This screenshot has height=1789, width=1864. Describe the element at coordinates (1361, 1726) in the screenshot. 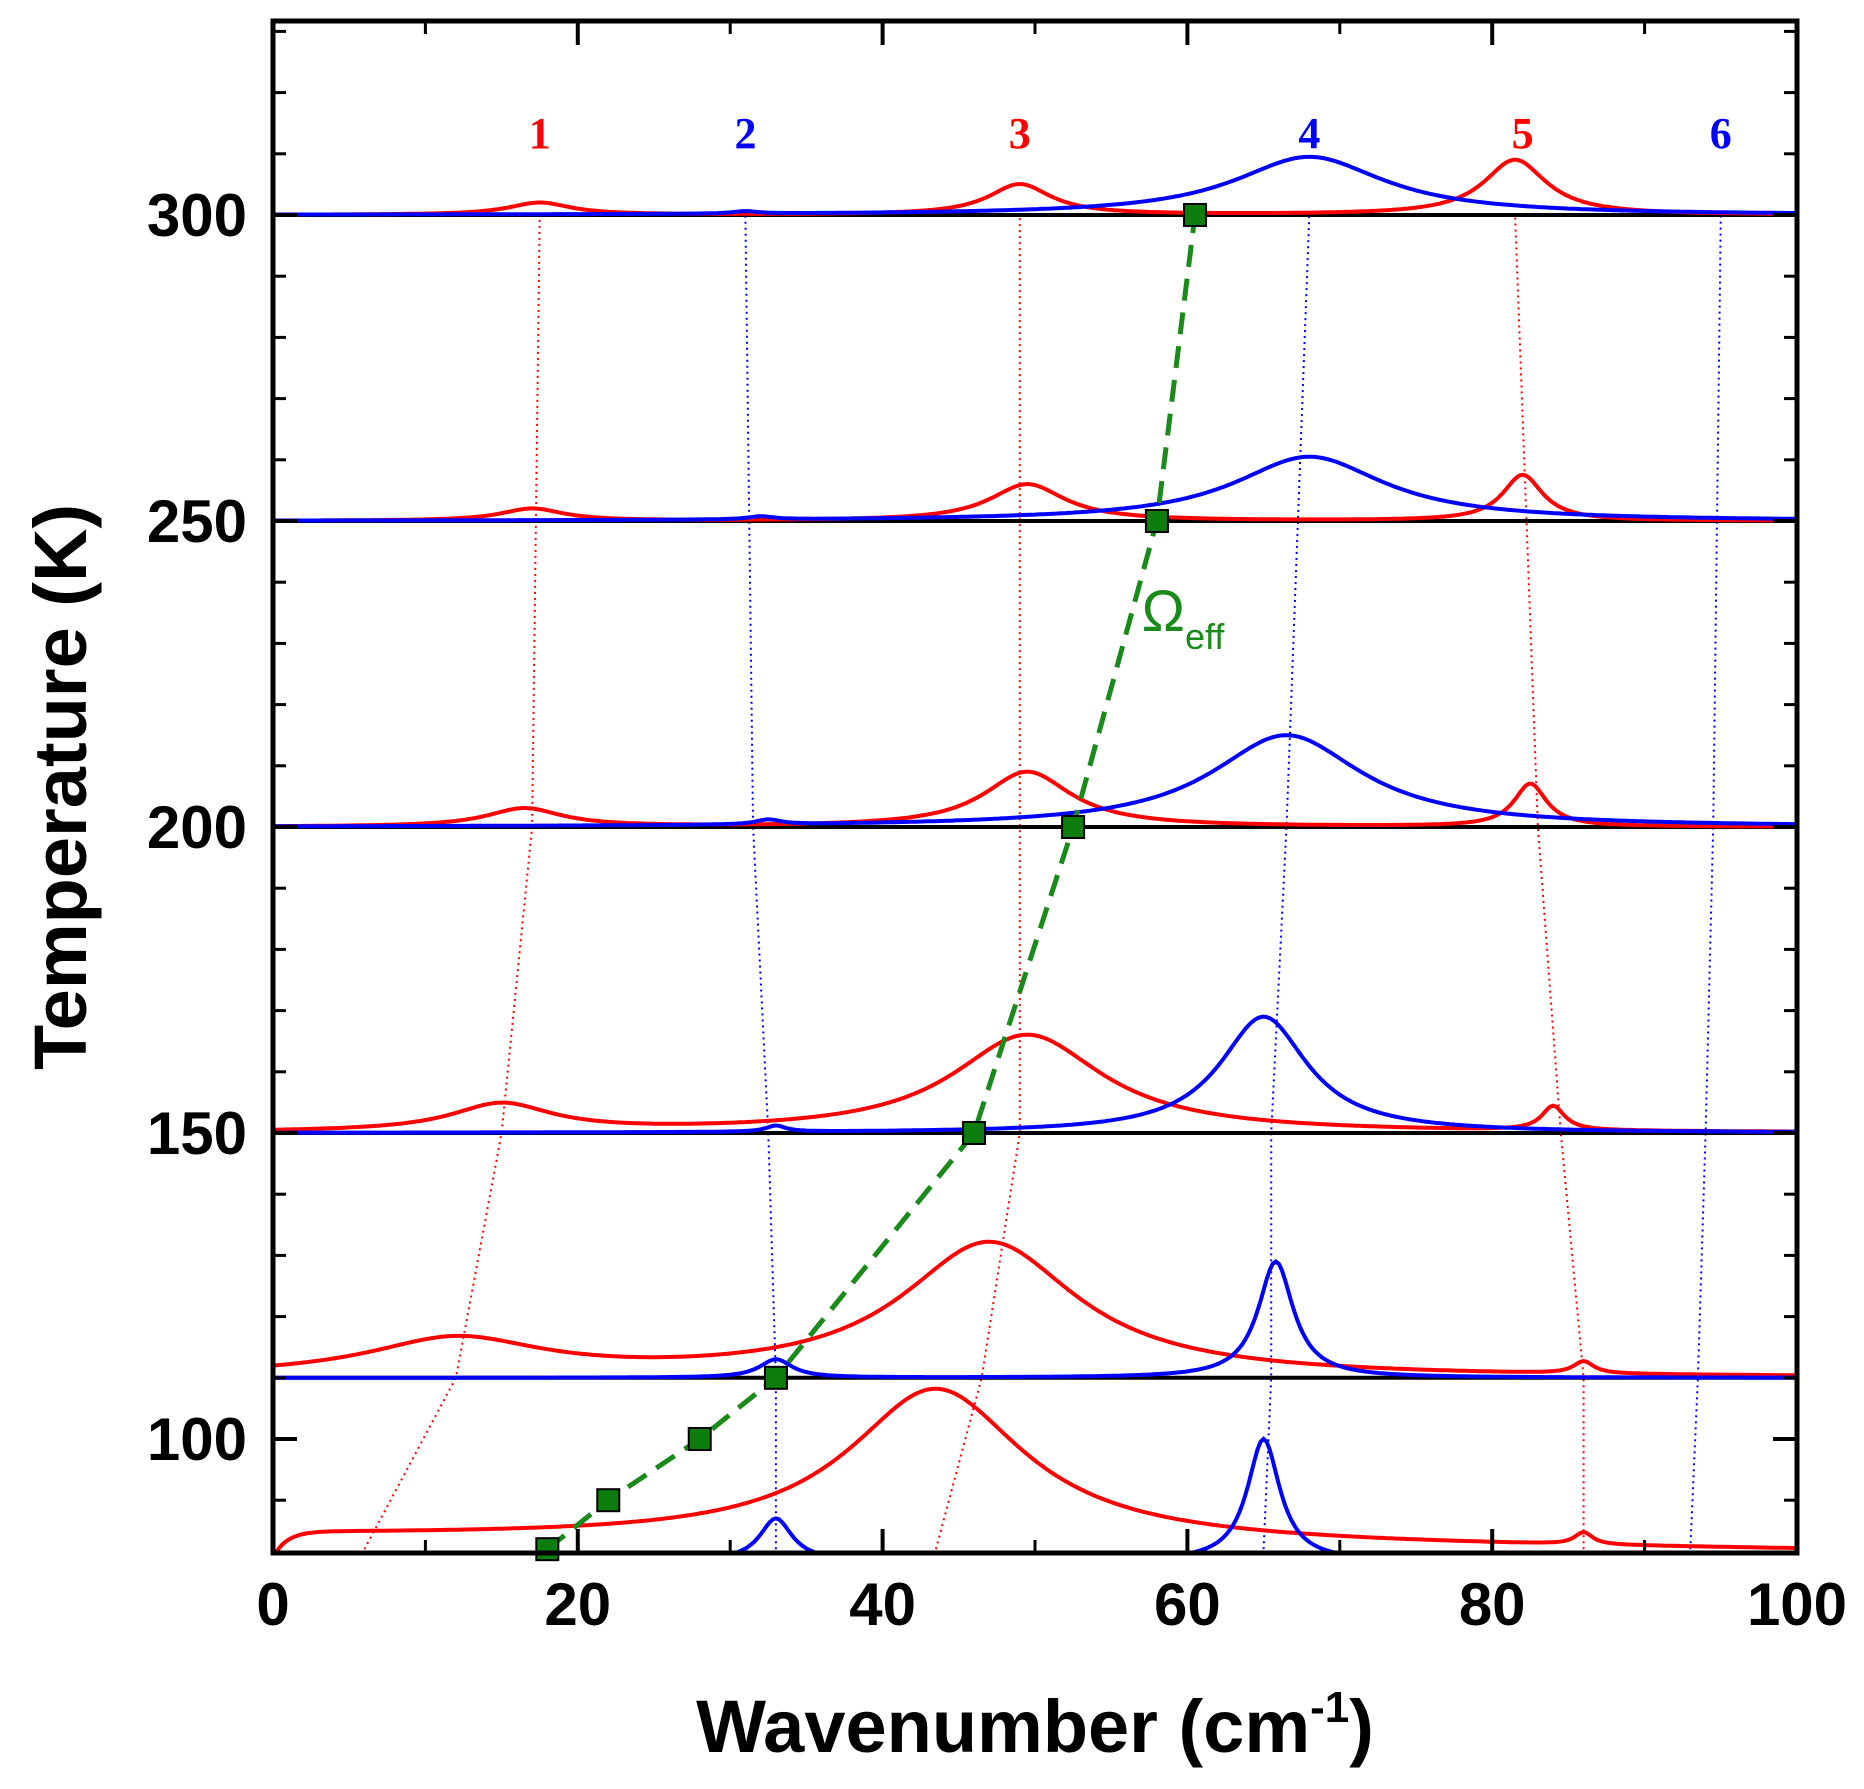

I see `x-axis-title-close: )` at that location.